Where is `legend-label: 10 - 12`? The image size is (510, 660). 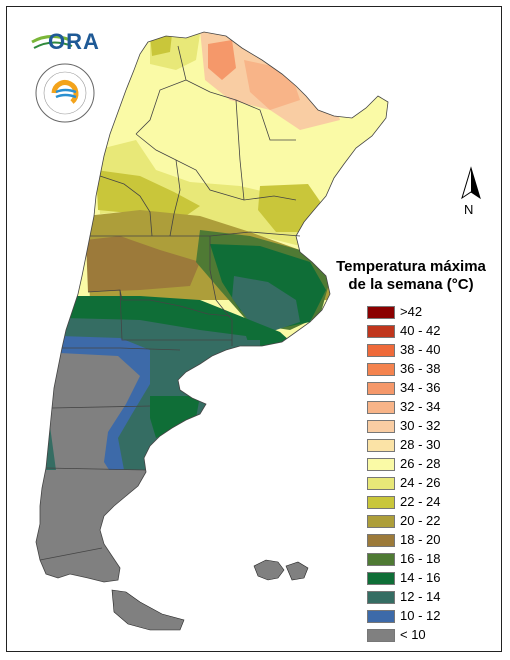 legend-label: 10 - 12 is located at coordinates (420, 615).